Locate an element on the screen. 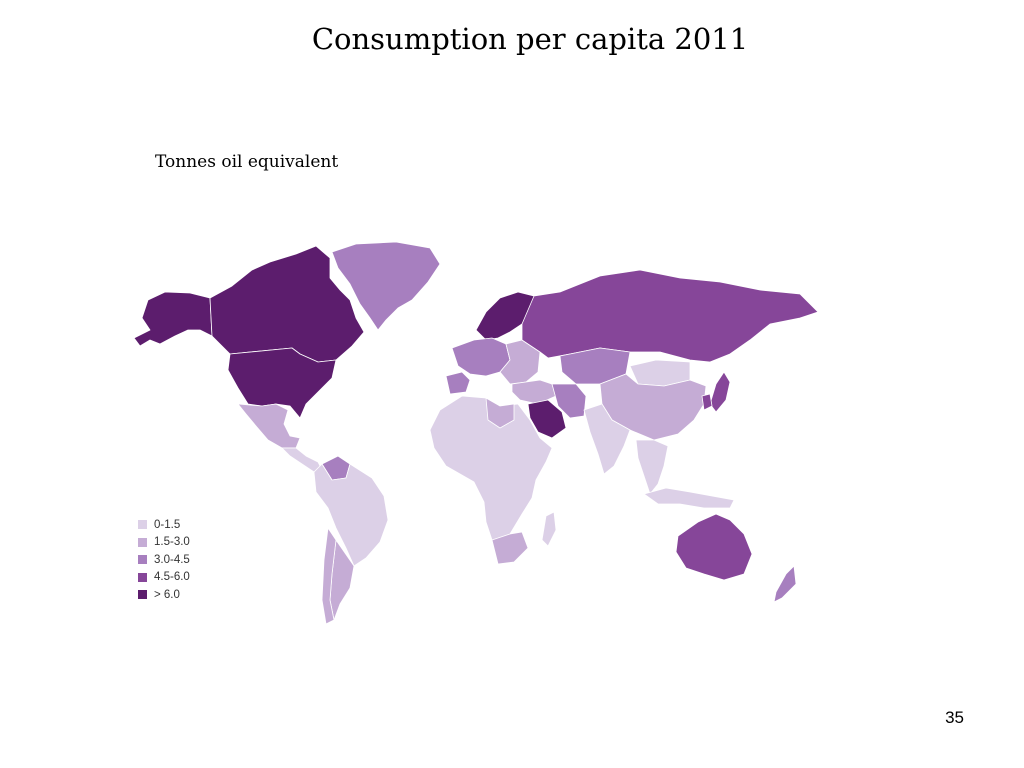 The image size is (1024, 768). region-australia is located at coordinates (714, 547).